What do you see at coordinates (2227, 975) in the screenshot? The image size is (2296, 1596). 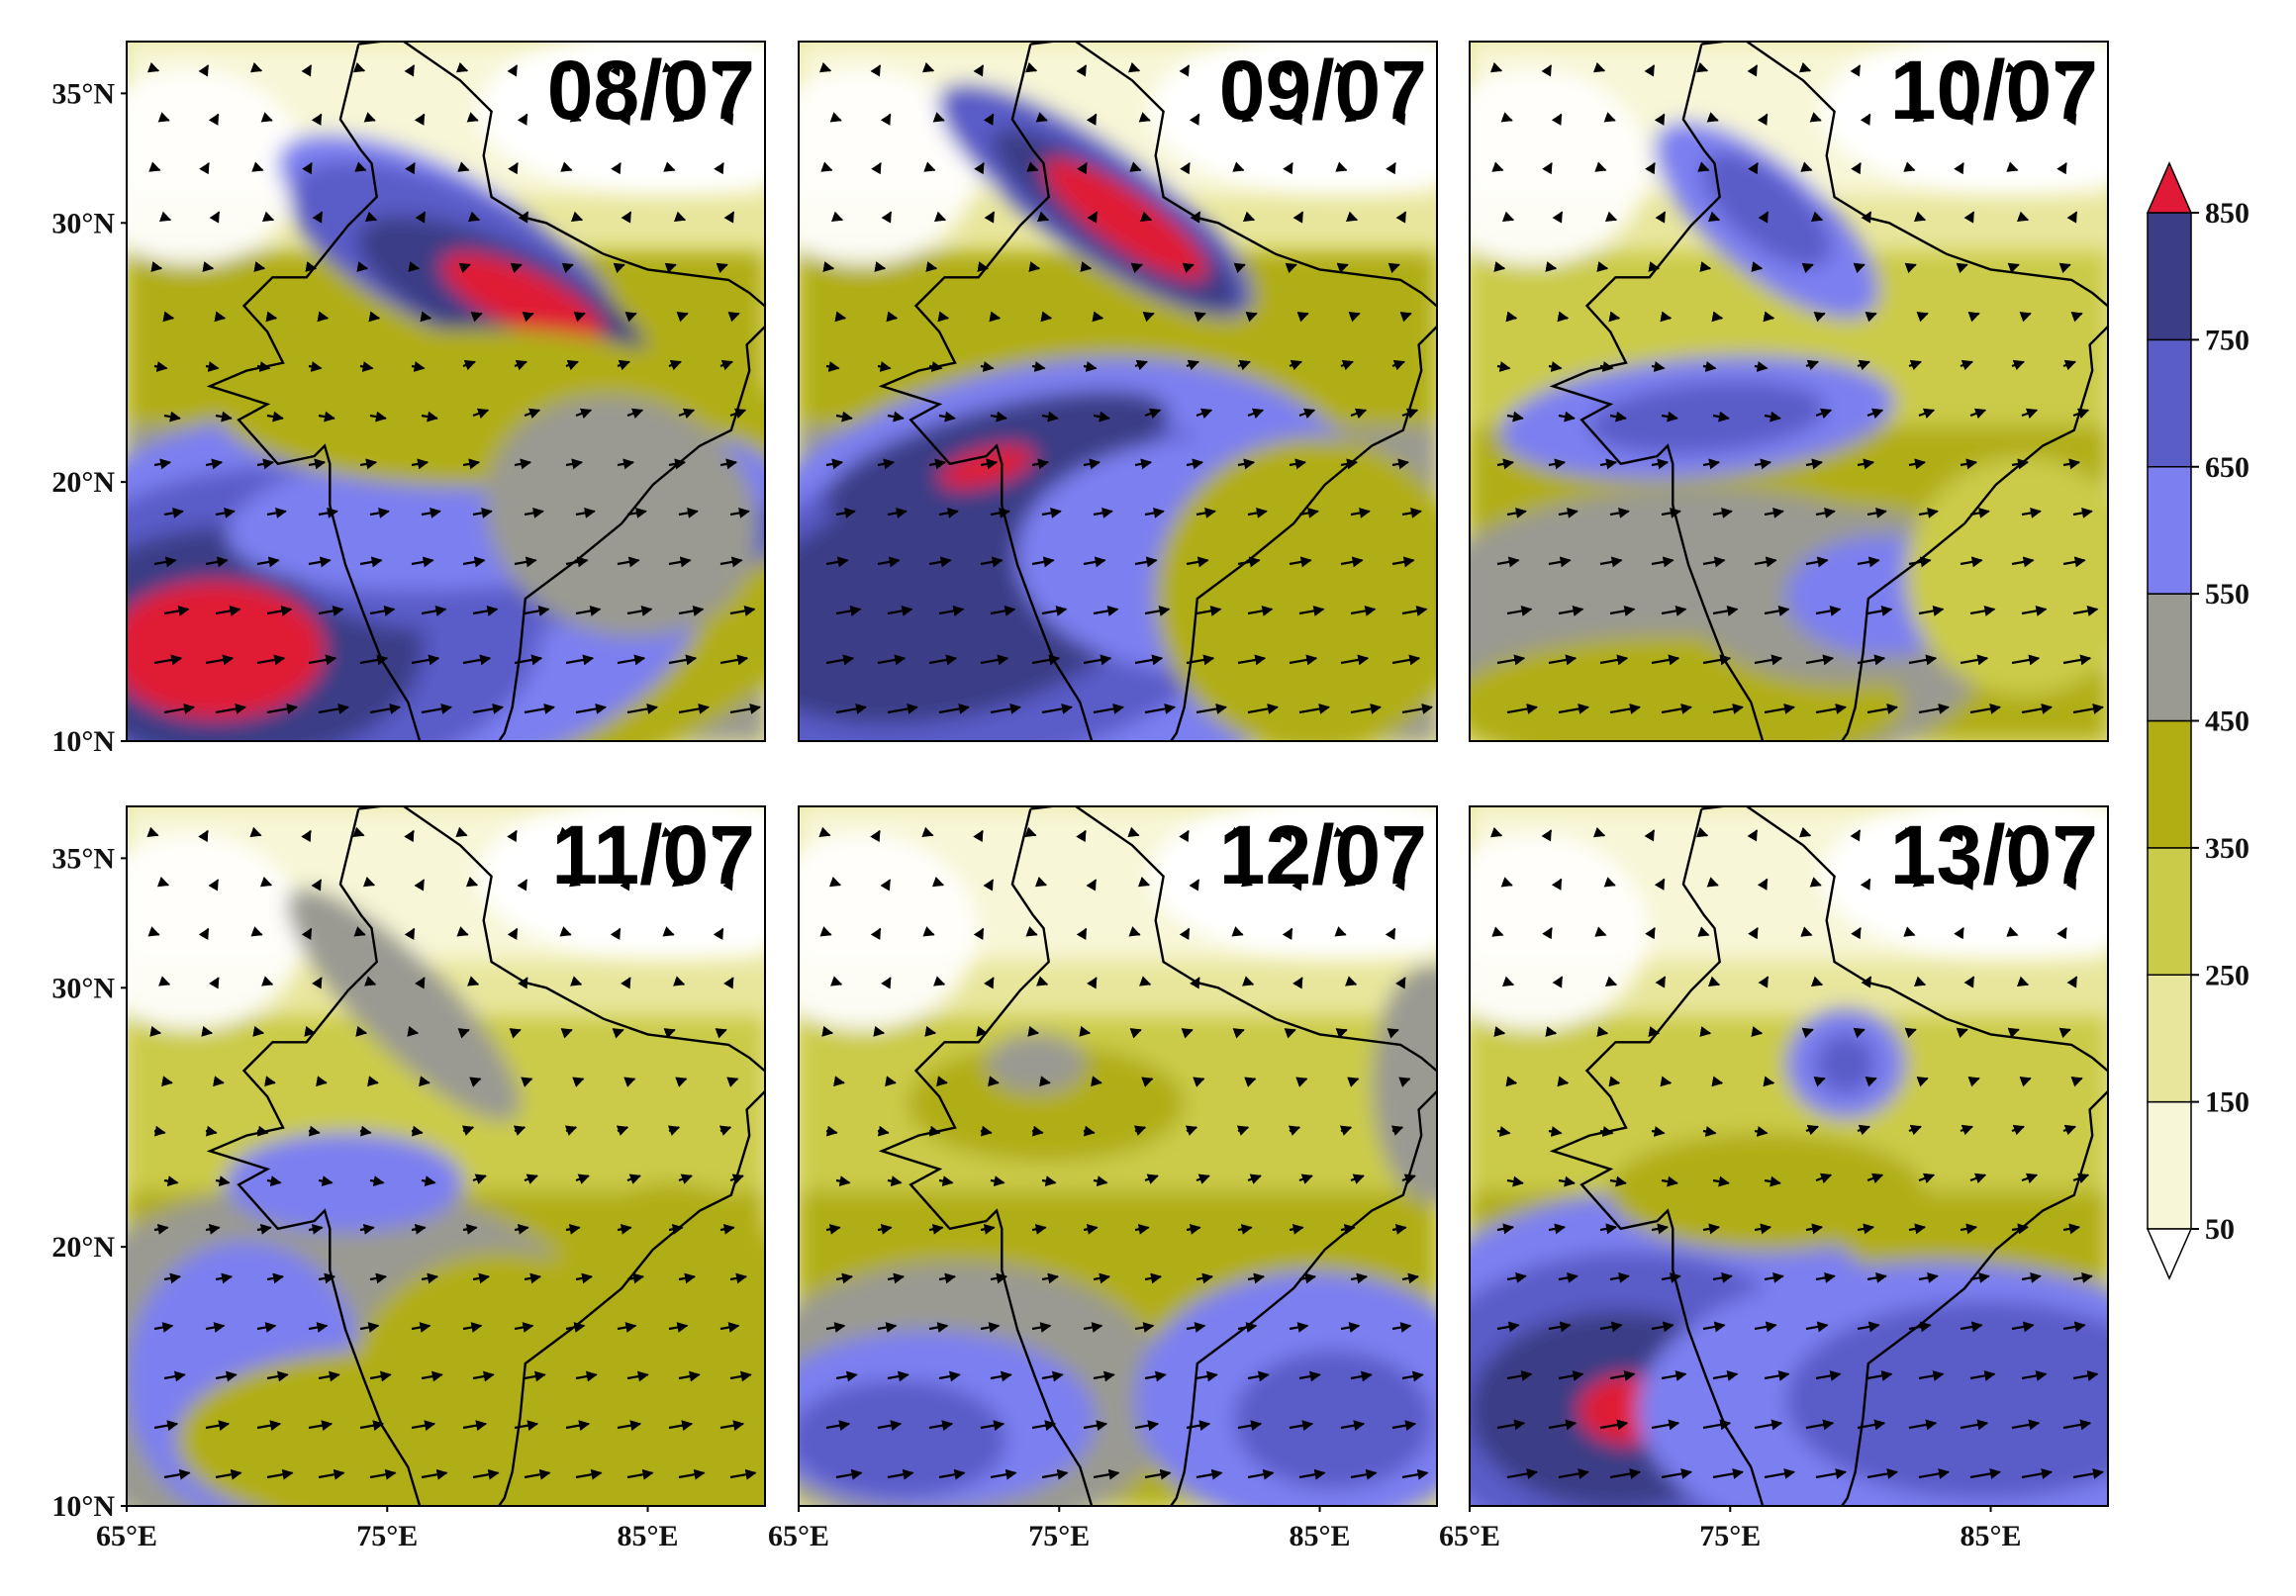 I see `colorbar-label: 250` at bounding box center [2227, 975].